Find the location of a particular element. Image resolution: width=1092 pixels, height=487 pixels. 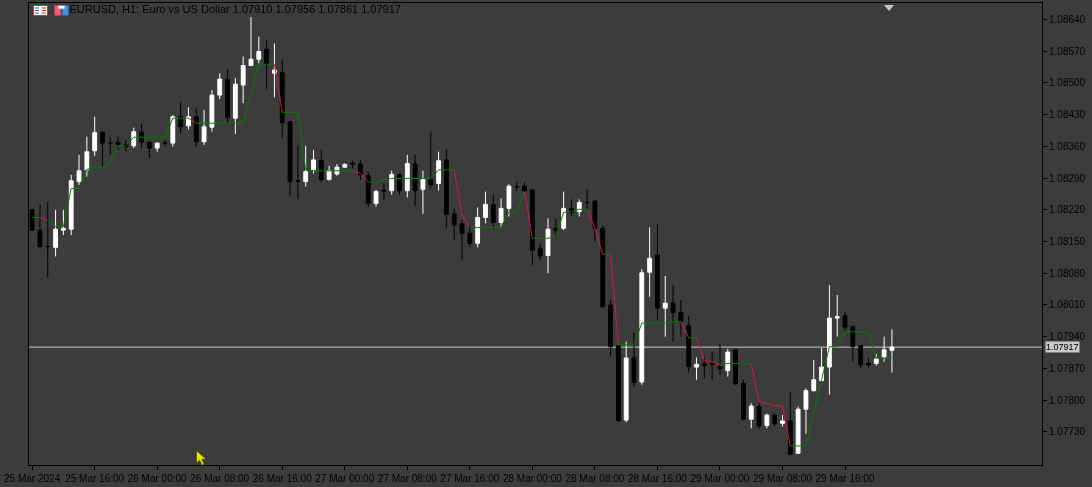

x-tick-label: 28 Mar 08:00 is located at coordinates (595, 478).